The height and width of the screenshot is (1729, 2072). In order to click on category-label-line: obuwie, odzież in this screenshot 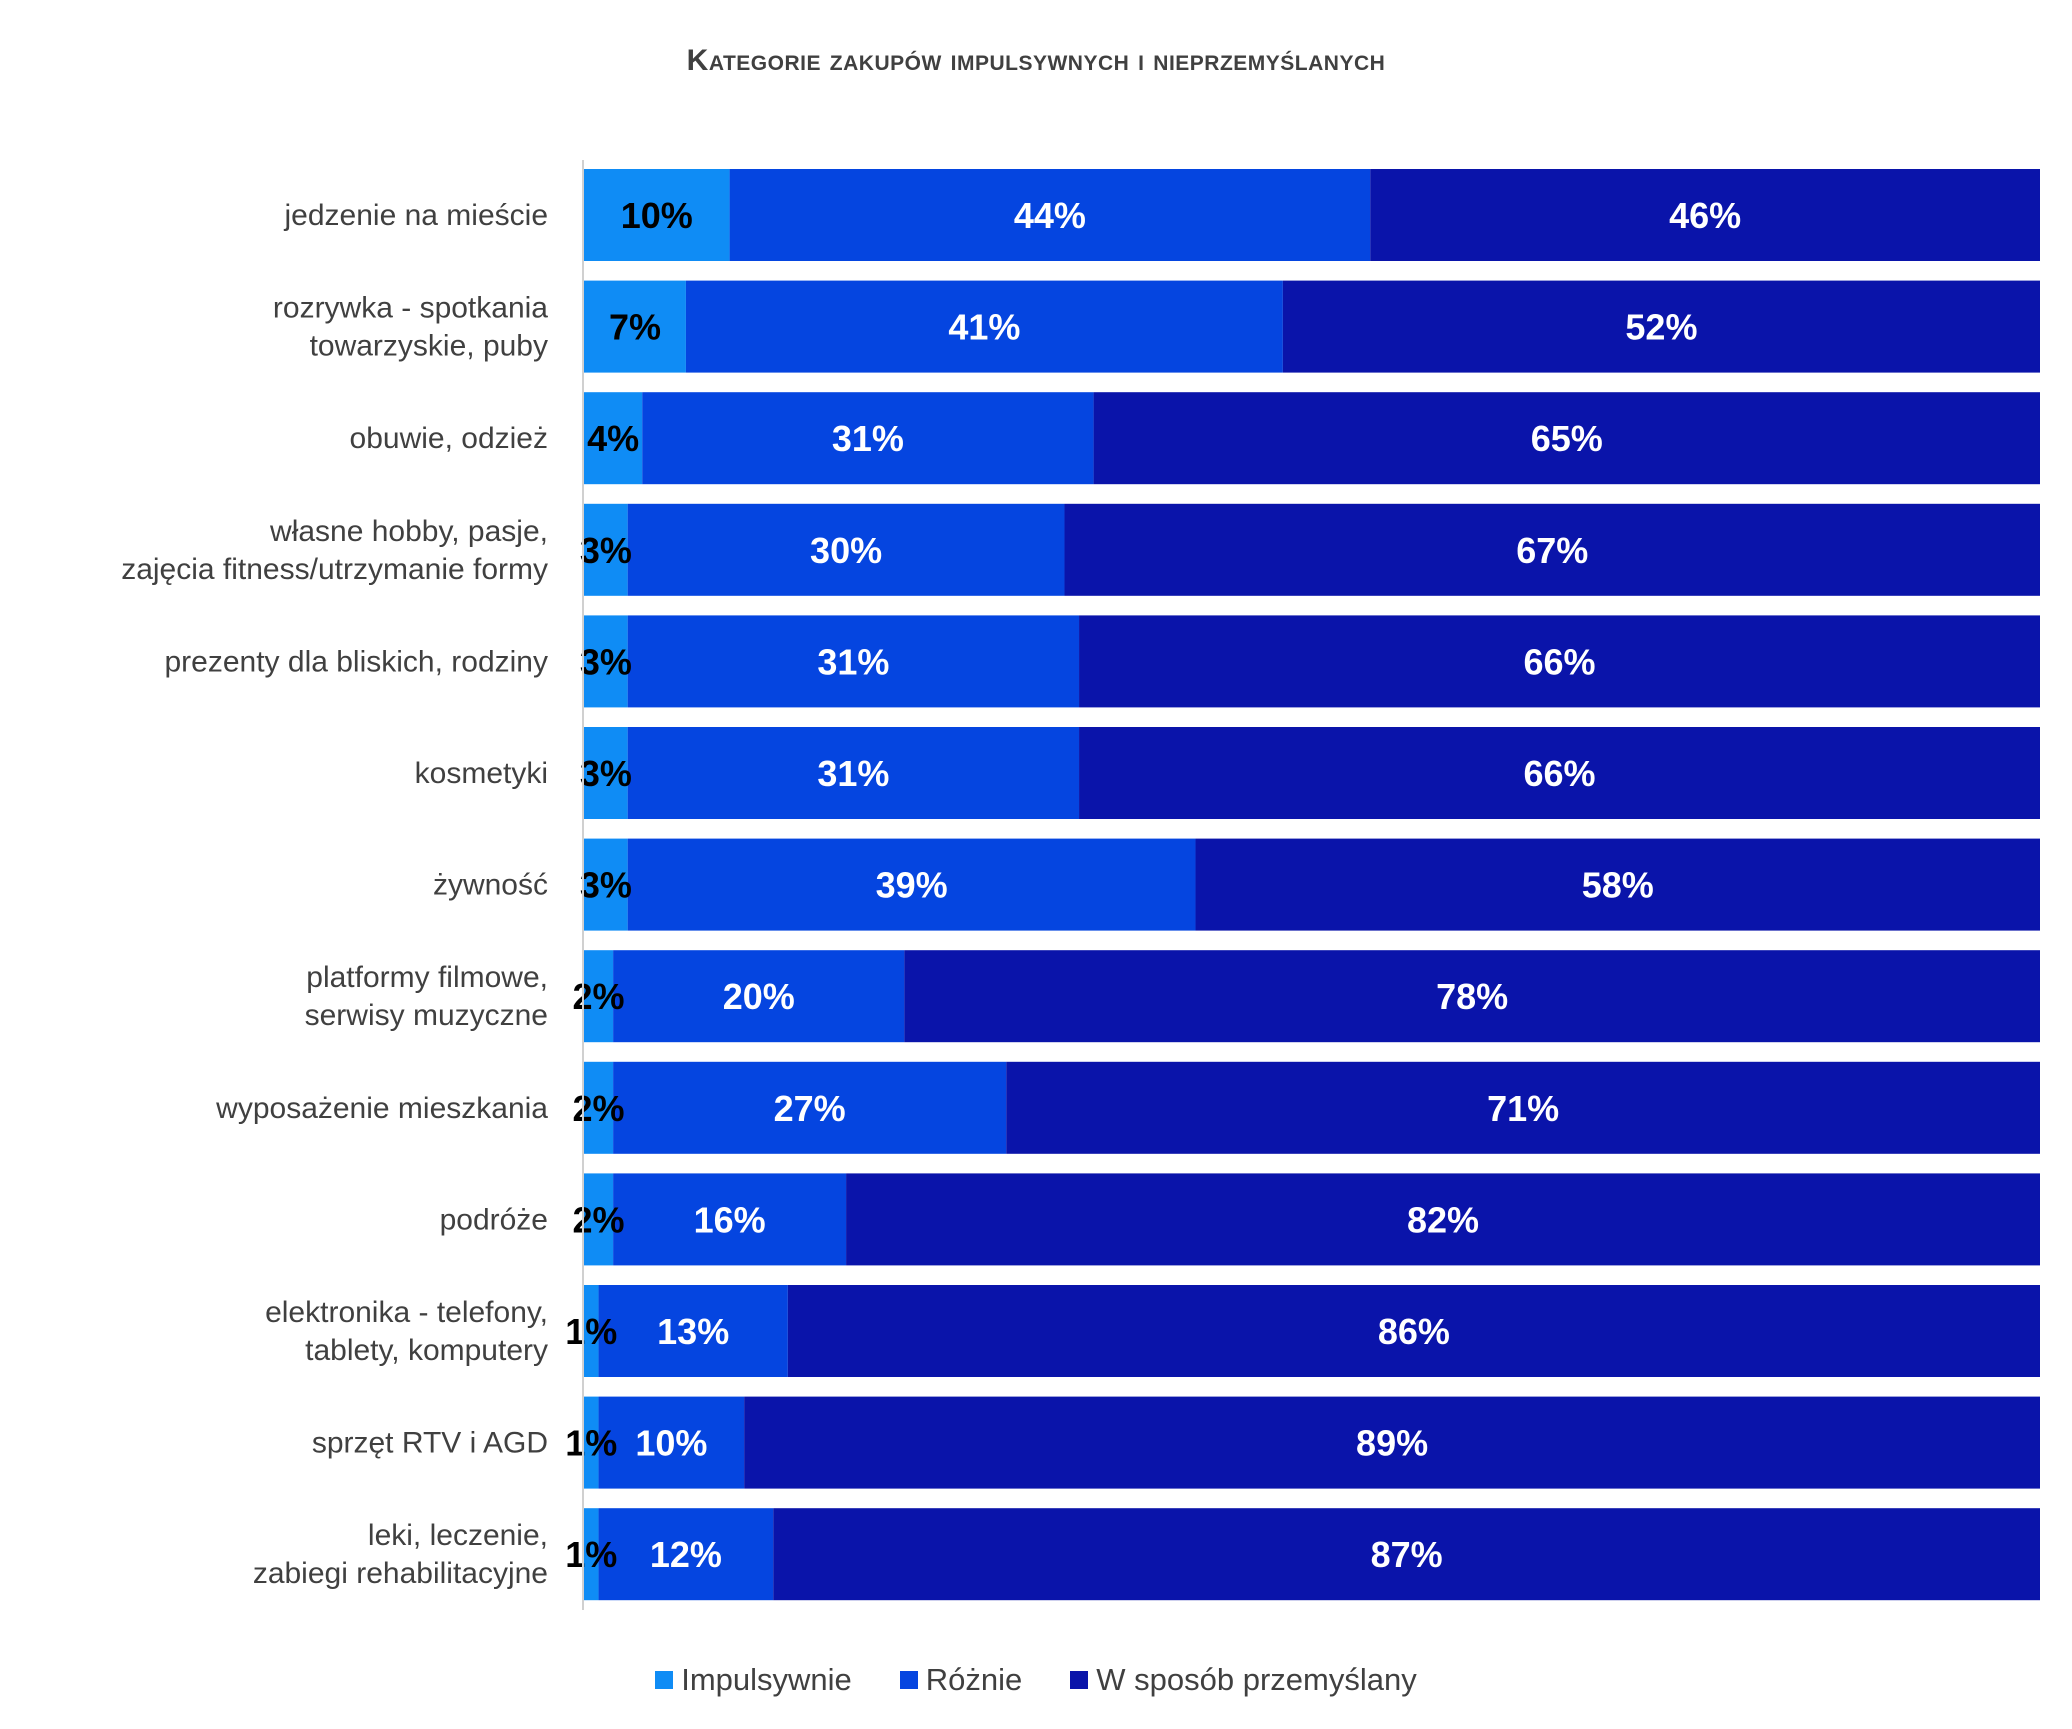, I will do `click(449, 438)`.